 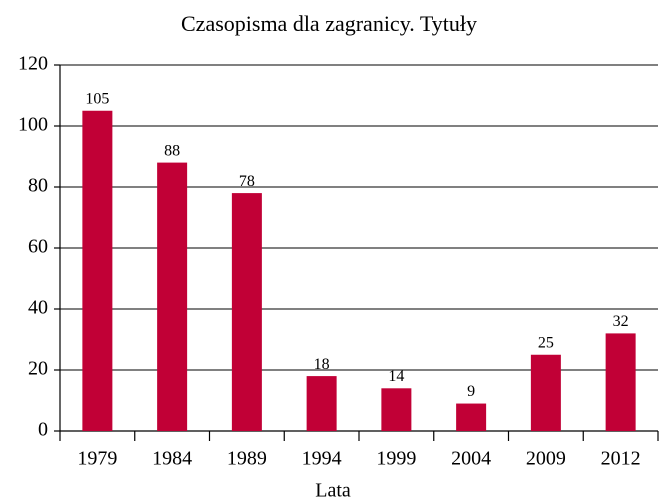 What do you see at coordinates (322, 459) in the screenshot?
I see `x-tick-label: 1994` at bounding box center [322, 459].